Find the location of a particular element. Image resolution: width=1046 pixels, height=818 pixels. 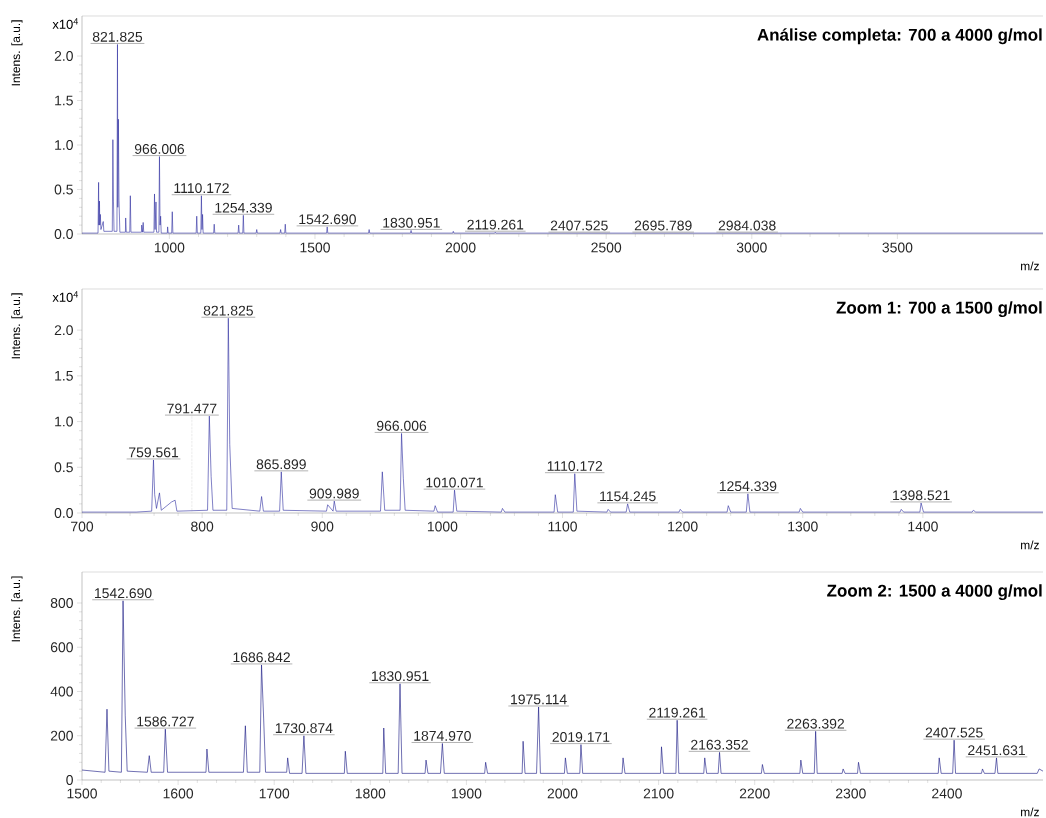

annotation: 1975.114 is located at coordinates (539, 699).